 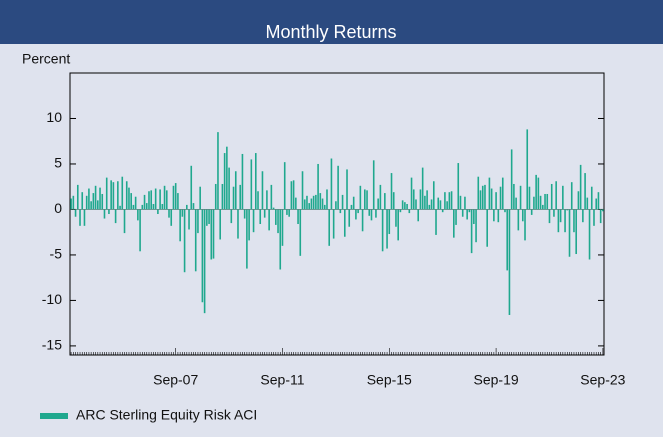 I want to click on legend-swatch, so click(x=54, y=416).